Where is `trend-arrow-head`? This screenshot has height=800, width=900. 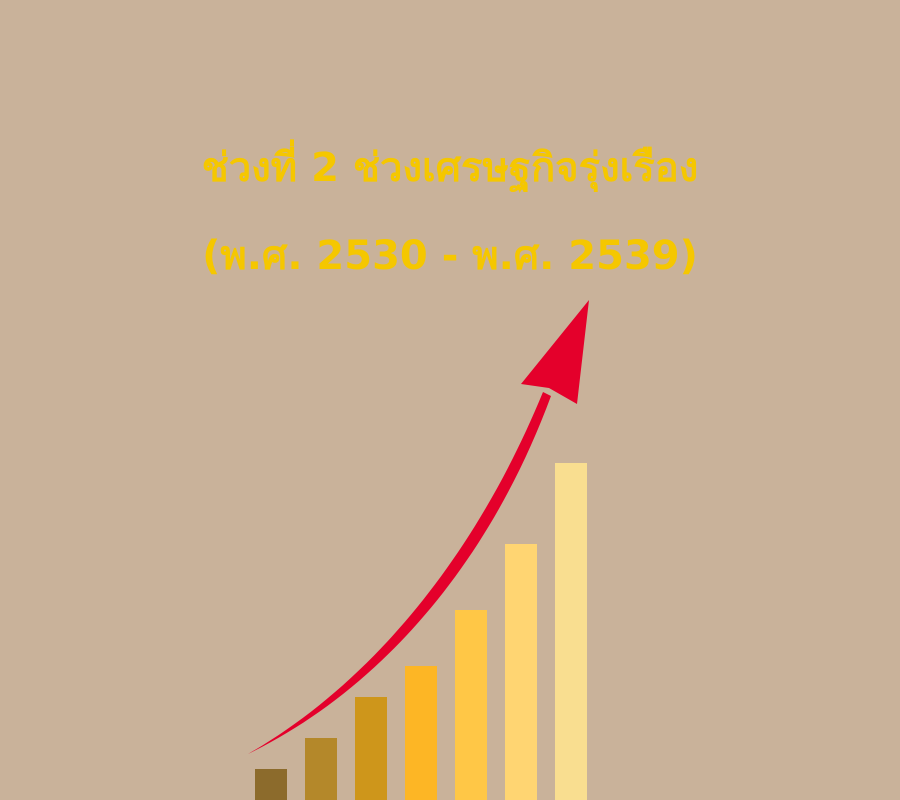
trend-arrow-head is located at coordinates (555, 352).